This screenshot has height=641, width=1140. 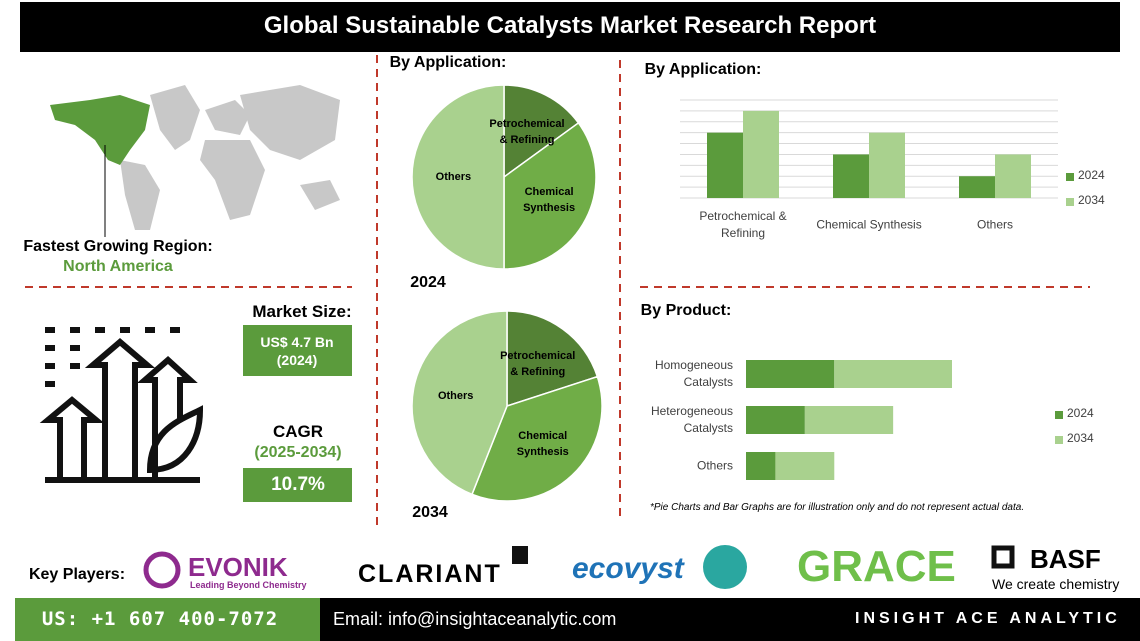 What do you see at coordinates (743, 224) in the screenshot?
I see `x-tick-label: Petrochemical & Refining` at bounding box center [743, 224].